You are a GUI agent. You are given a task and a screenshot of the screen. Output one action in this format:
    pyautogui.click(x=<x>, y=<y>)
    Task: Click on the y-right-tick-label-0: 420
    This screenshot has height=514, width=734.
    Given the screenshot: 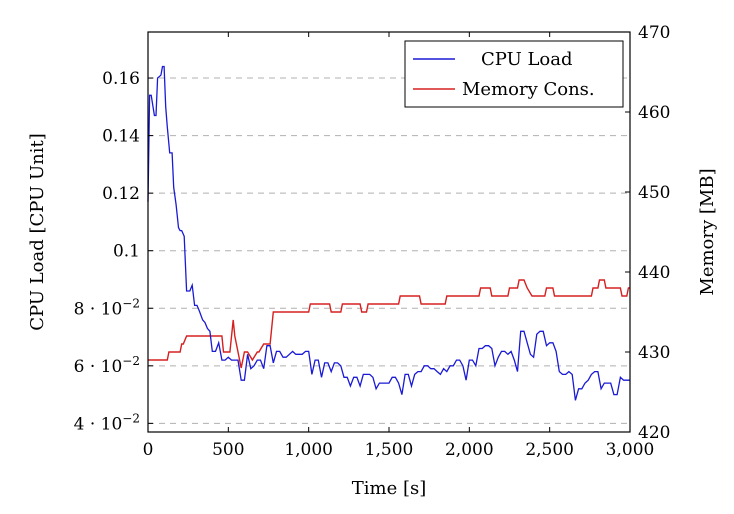 What is the action you would take?
    pyautogui.click(x=654, y=433)
    